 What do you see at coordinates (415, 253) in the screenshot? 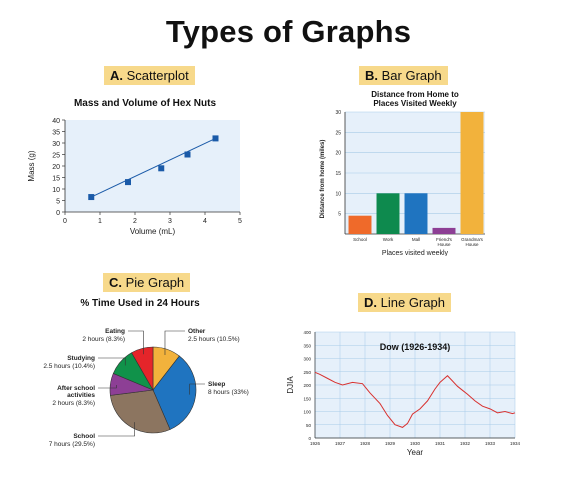
I see `x-axis-label: Places visited weekly` at bounding box center [415, 253].